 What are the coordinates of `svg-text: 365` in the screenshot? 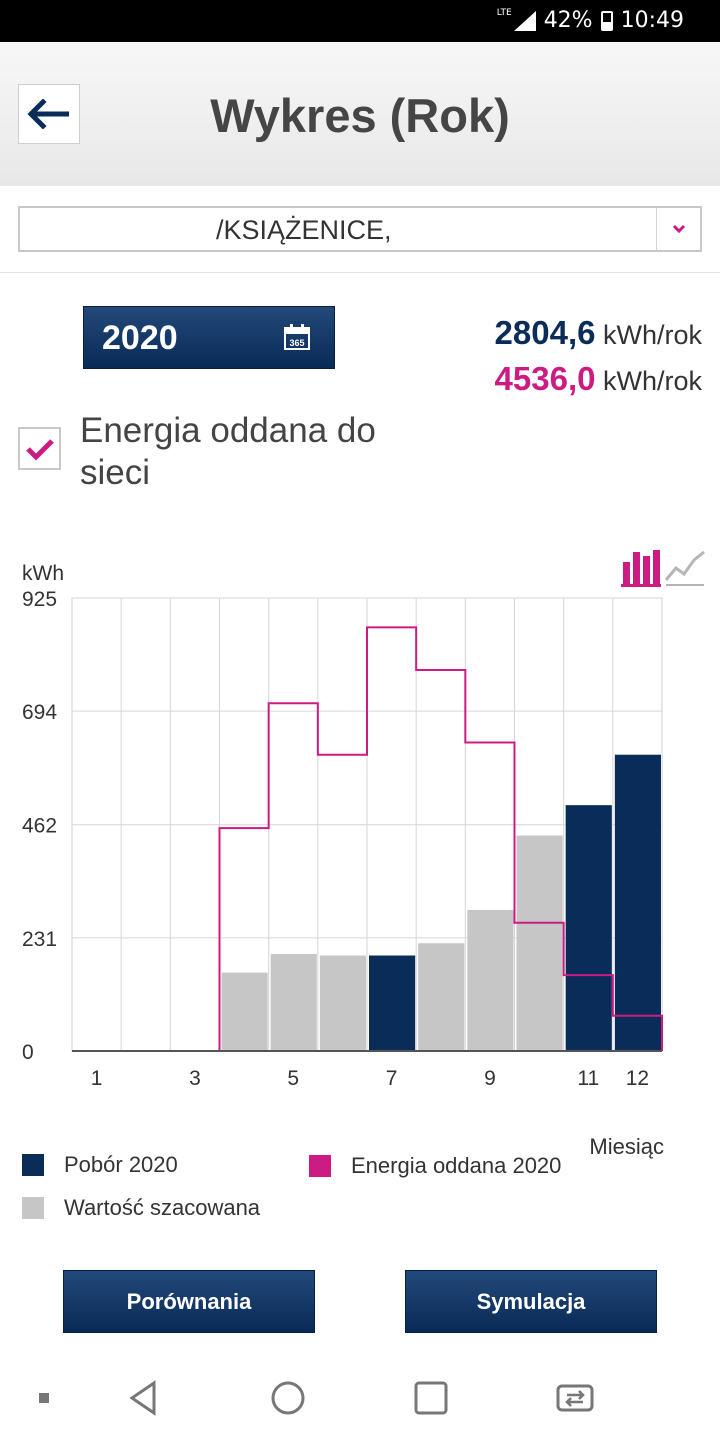 It's located at (296, 343).